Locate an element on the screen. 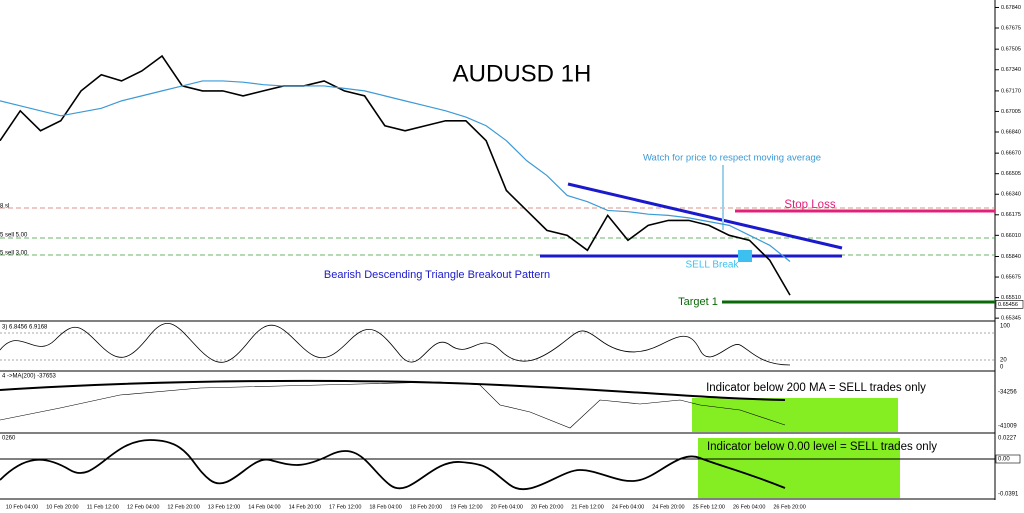 The image size is (1024, 513). tick-box is located at coordinates (1008, 459).